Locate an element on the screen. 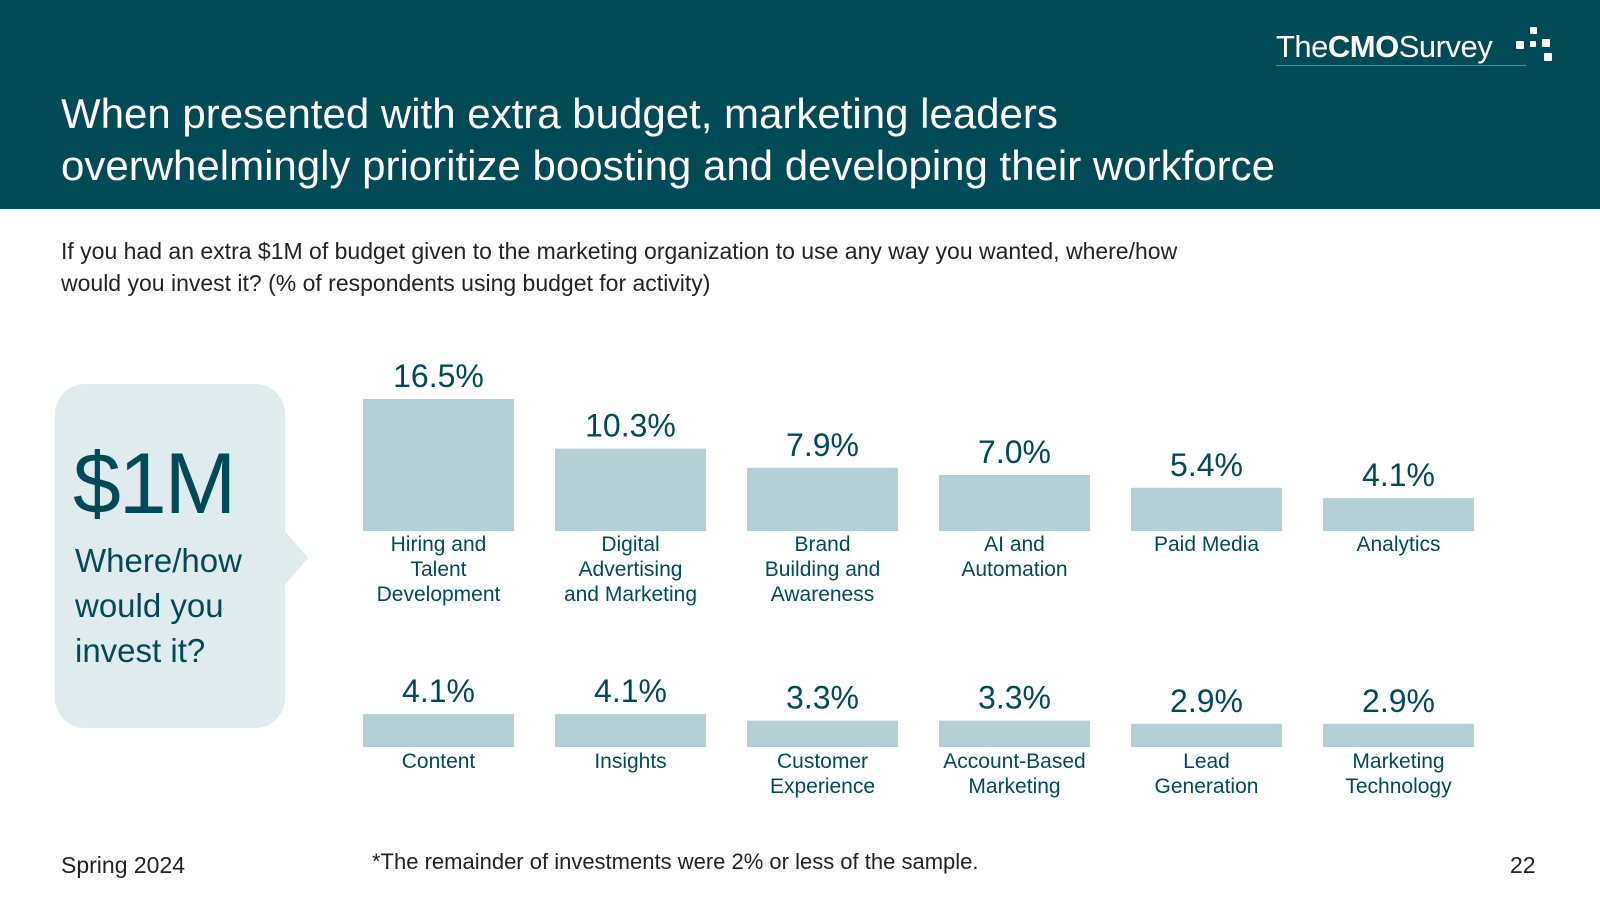 The height and width of the screenshot is (900, 1600). callout-box: $1M Where/how would you invest it? is located at coordinates (170, 556).